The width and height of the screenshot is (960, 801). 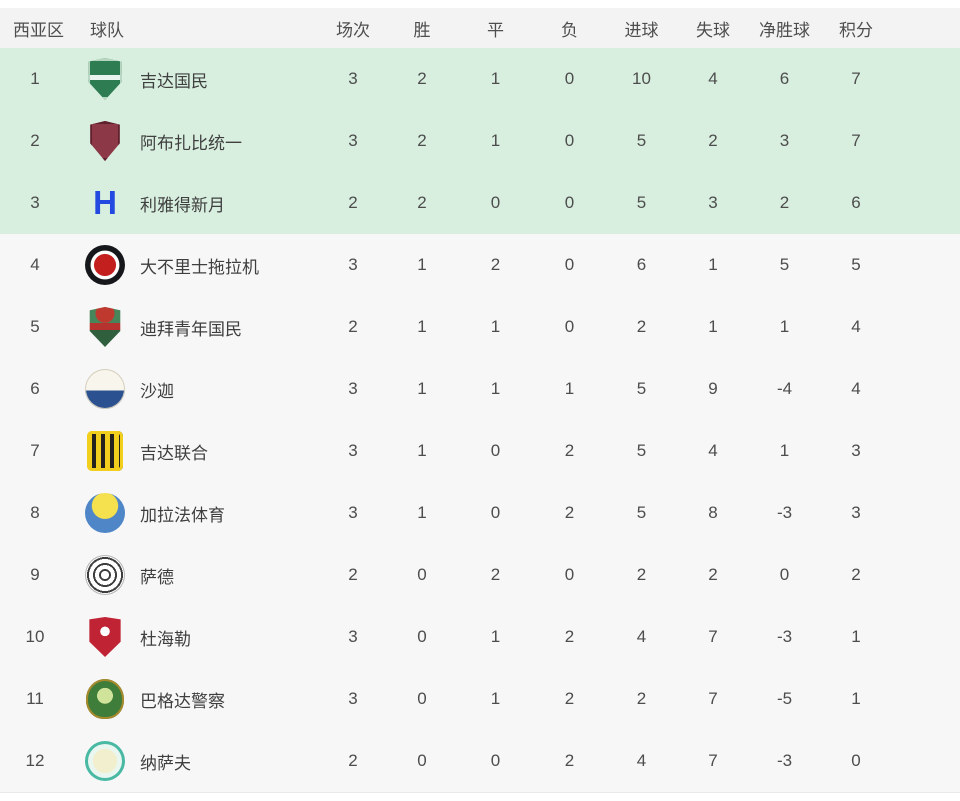 What do you see at coordinates (495, 264) in the screenshot?
I see `draws-cell: 2` at bounding box center [495, 264].